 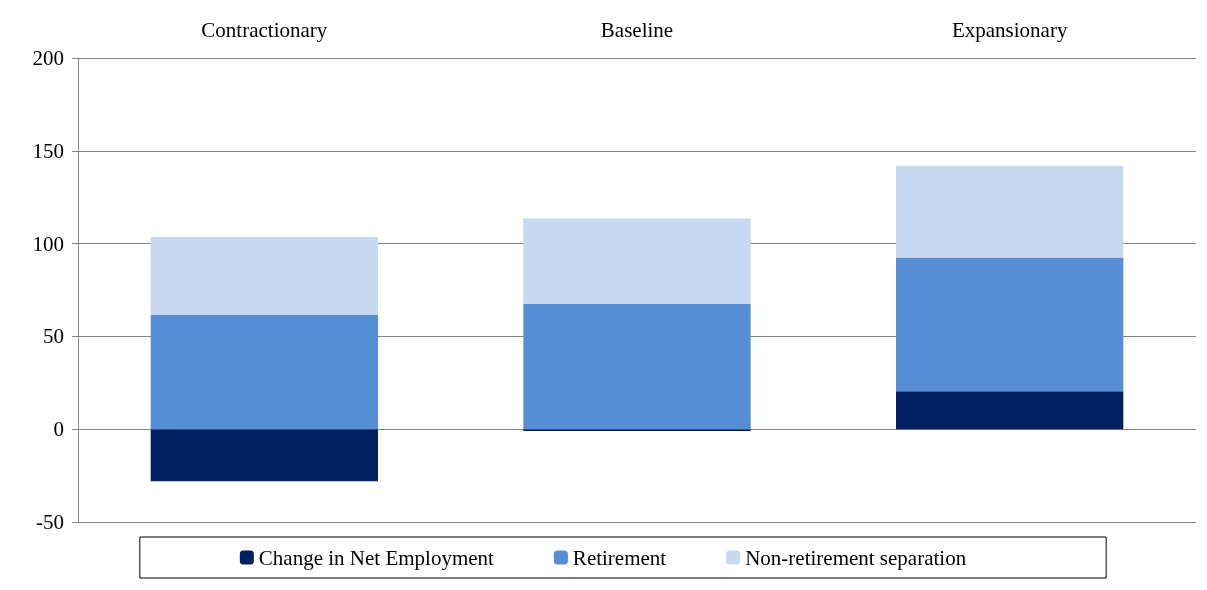 What do you see at coordinates (637, 29) in the screenshot?
I see `x-tick-label: Baseline` at bounding box center [637, 29].